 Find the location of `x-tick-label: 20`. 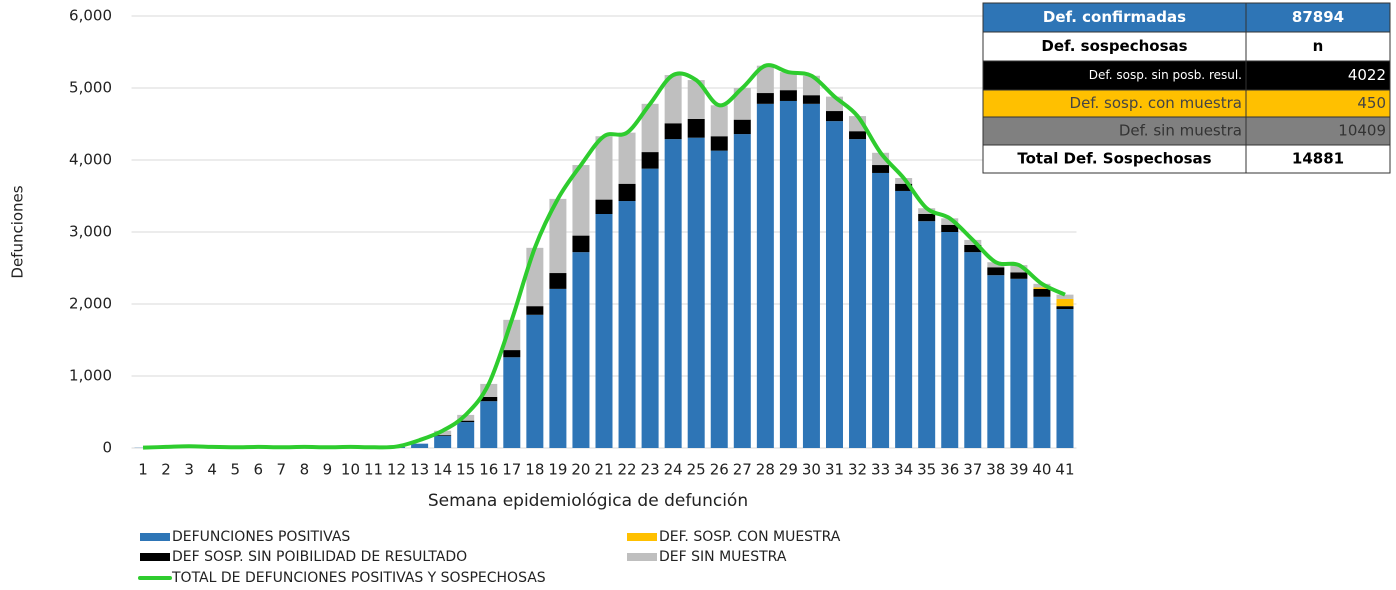

x-tick-label: 20 is located at coordinates (580, 470).